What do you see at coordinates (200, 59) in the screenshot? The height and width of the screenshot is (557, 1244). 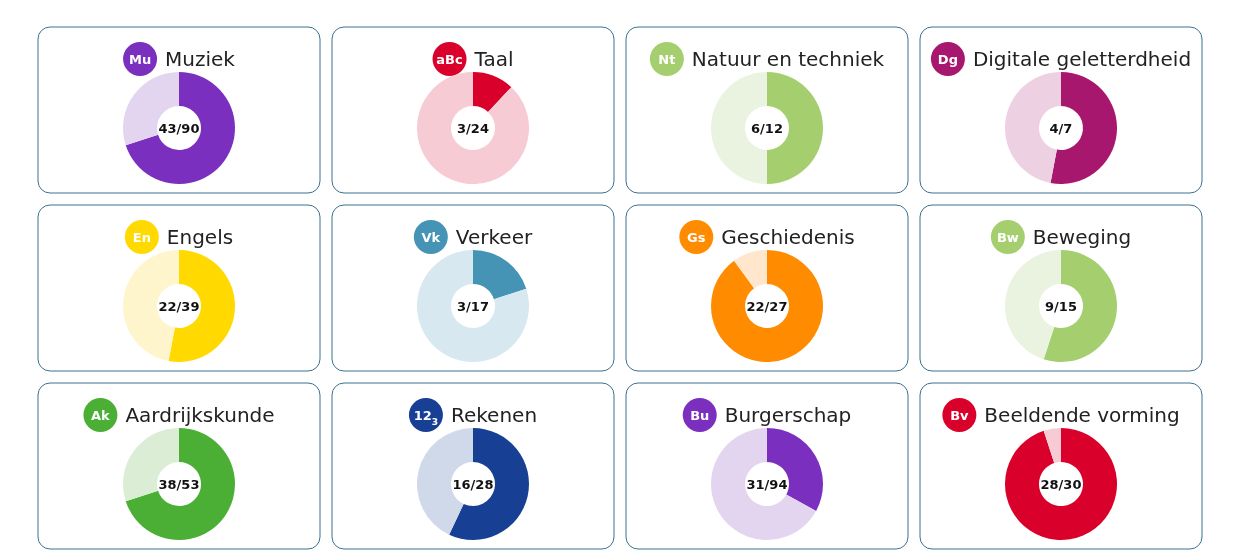 I see `chart-title: Muziek` at bounding box center [200, 59].